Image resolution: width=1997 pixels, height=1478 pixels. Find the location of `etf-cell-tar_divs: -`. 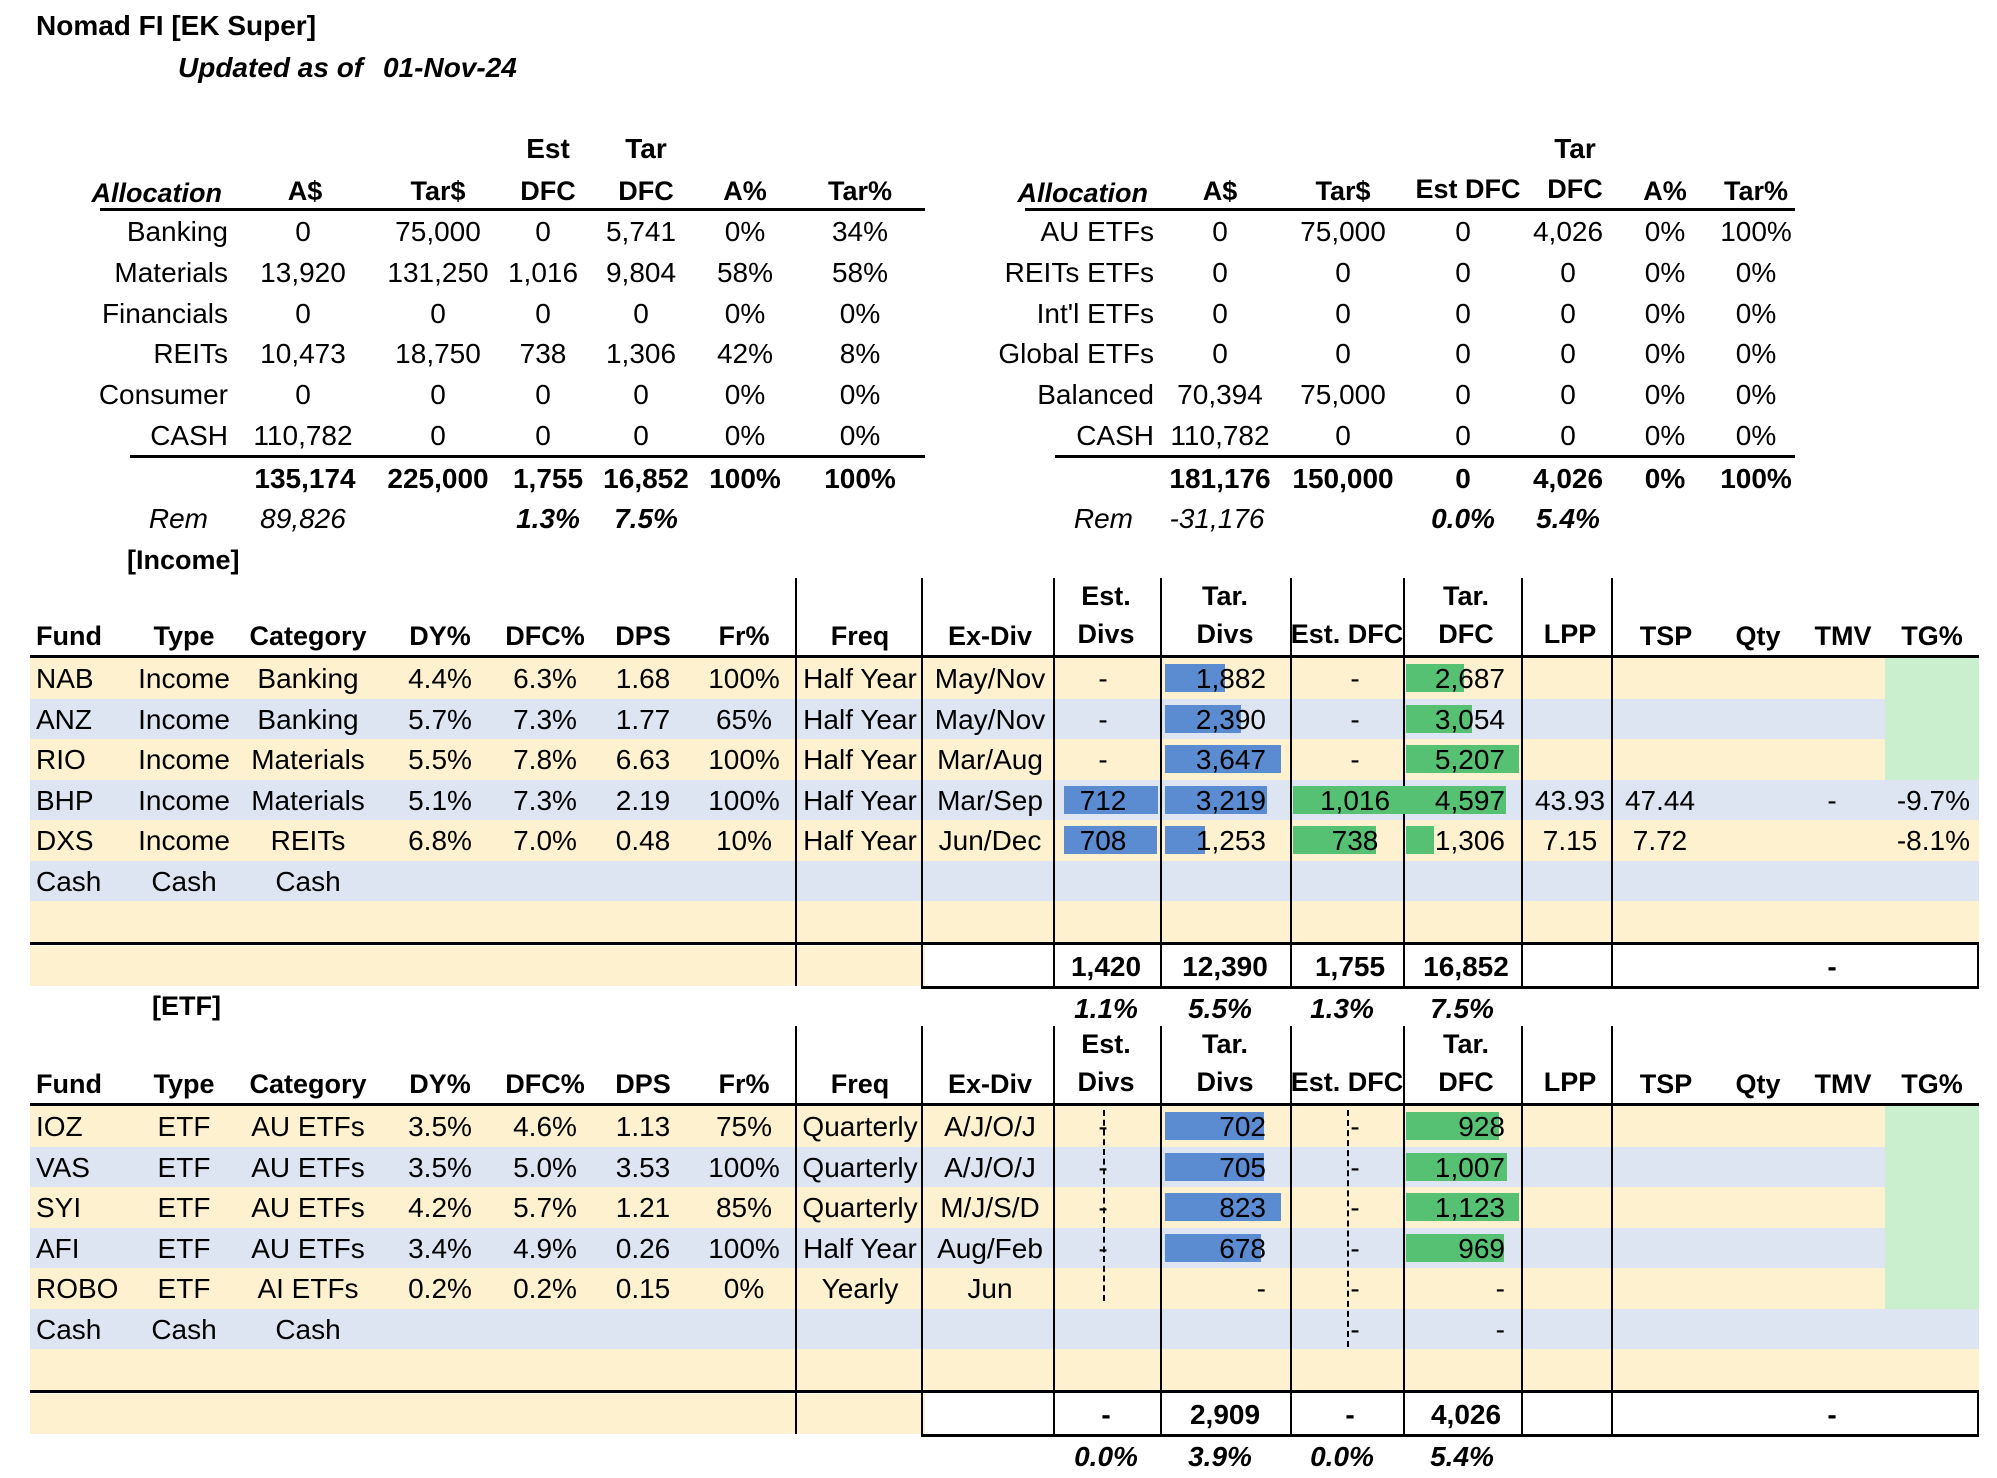

etf-cell-tar_divs: - is located at coordinates (1261, 1288).